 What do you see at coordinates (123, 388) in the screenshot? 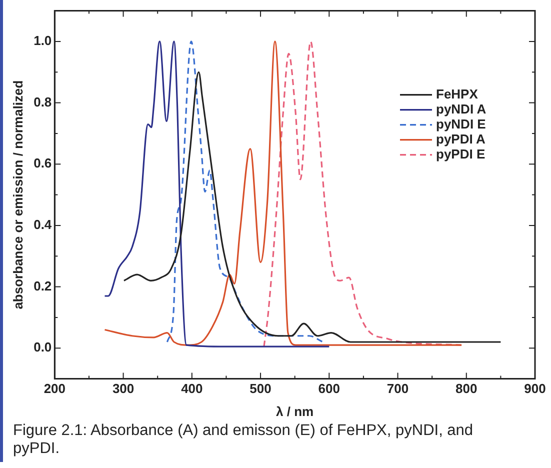
I see `x-tick-label: 300` at bounding box center [123, 388].